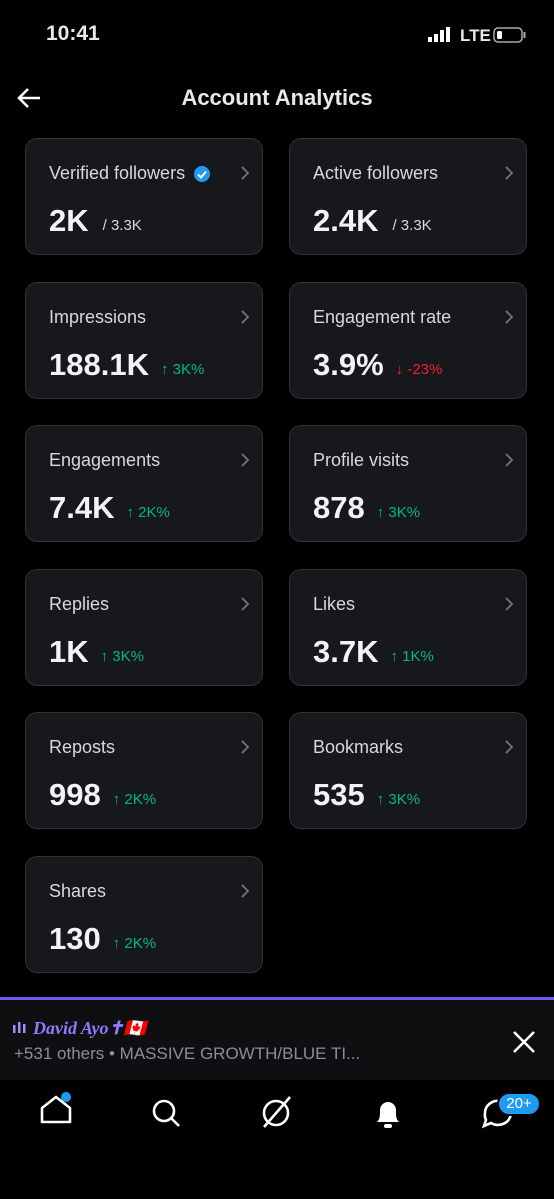 This screenshot has height=1199, width=554. Describe the element at coordinates (78, 890) in the screenshot. I see `metric-label: Shares` at that location.